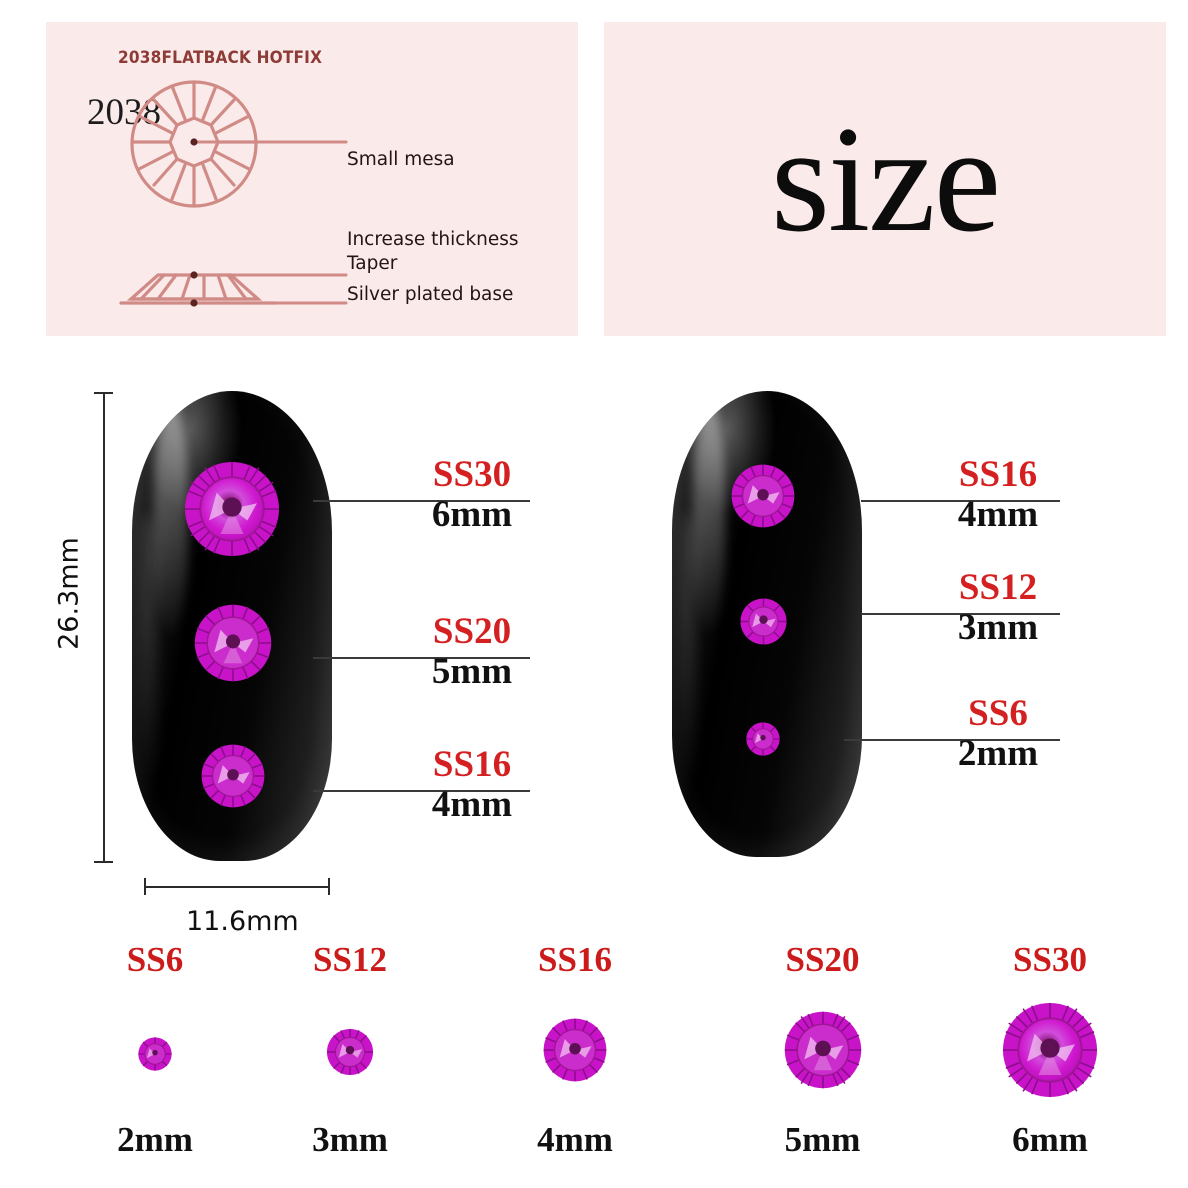 This screenshot has width=1188, height=1188. What do you see at coordinates (575, 959) in the screenshot?
I see `swatch-ss16-label: SS16` at bounding box center [575, 959].